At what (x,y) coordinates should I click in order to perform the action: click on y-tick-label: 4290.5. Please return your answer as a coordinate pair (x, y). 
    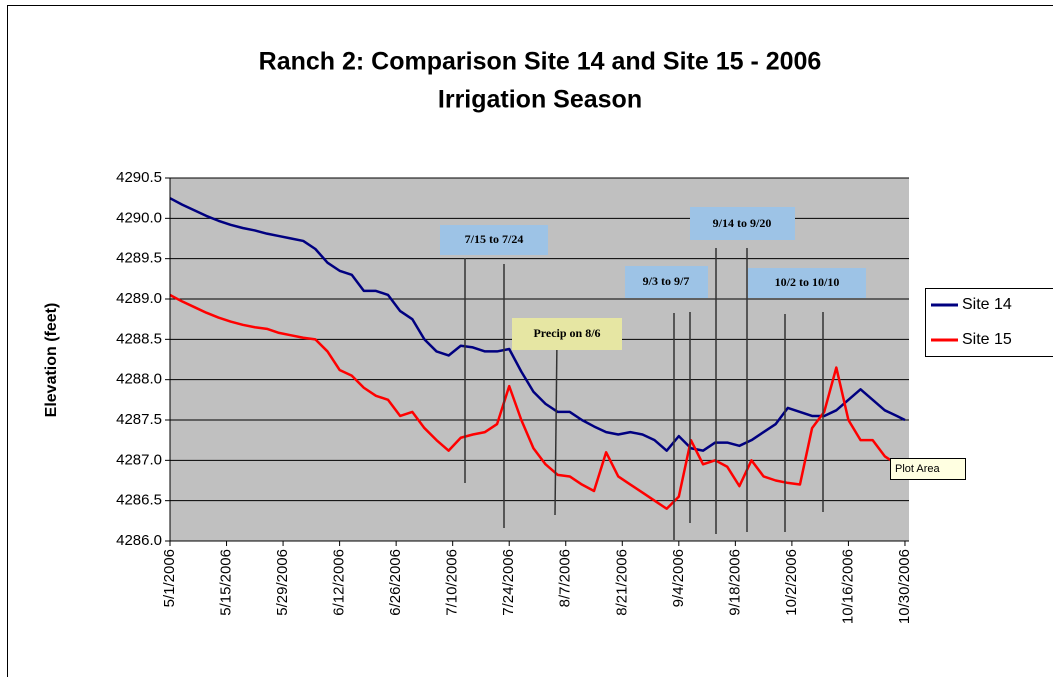
    Looking at the image, I should click on (139, 177).